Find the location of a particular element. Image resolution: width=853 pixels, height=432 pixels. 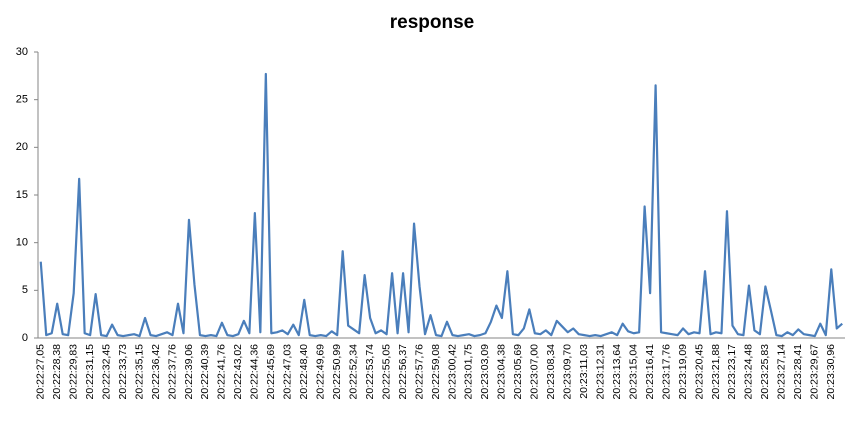

chart-title: response is located at coordinates (432, 22).